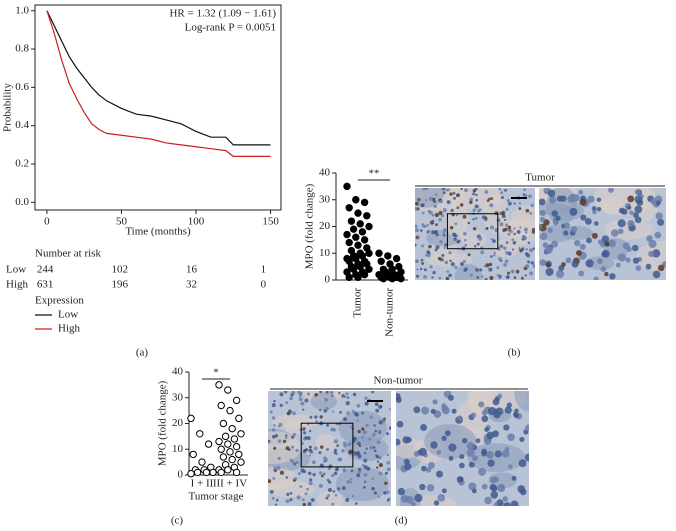  Describe the element at coordinates (202, 484) in the screenshot. I see `x-tick-label: I + II` at that location.